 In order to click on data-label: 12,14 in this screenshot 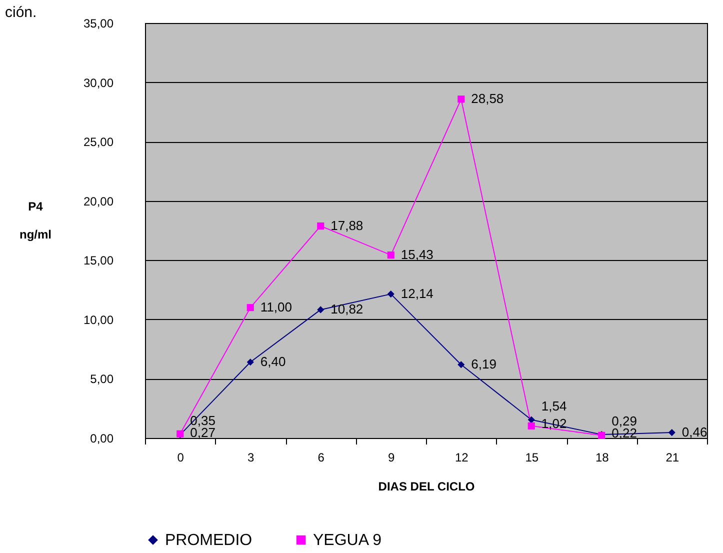, I will do `click(417, 294)`.